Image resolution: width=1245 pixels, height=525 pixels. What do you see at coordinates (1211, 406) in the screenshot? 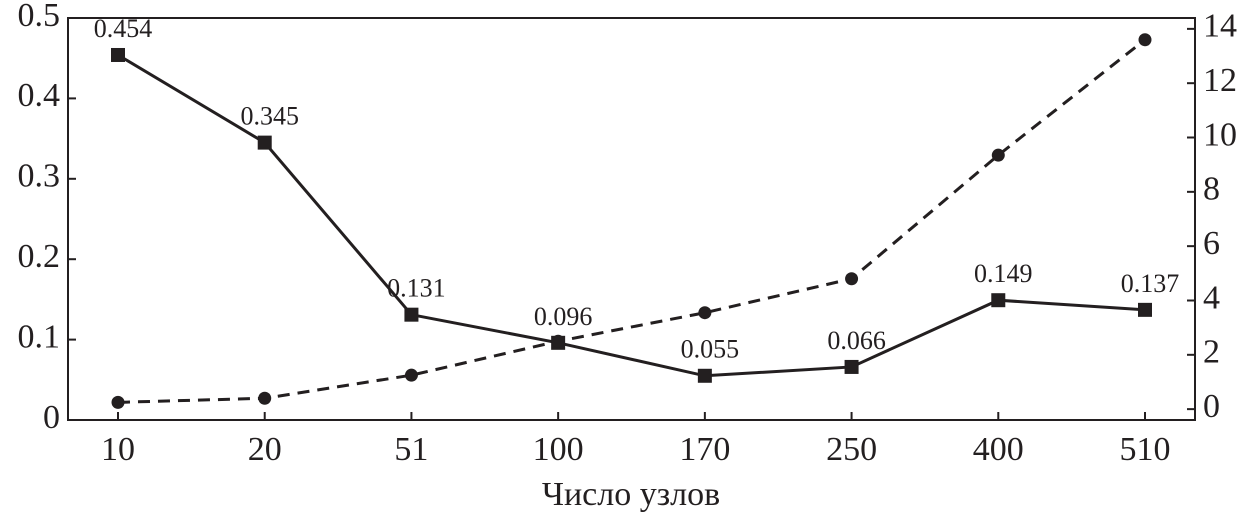
I see `y2-tick-label: 0` at bounding box center [1211, 406].